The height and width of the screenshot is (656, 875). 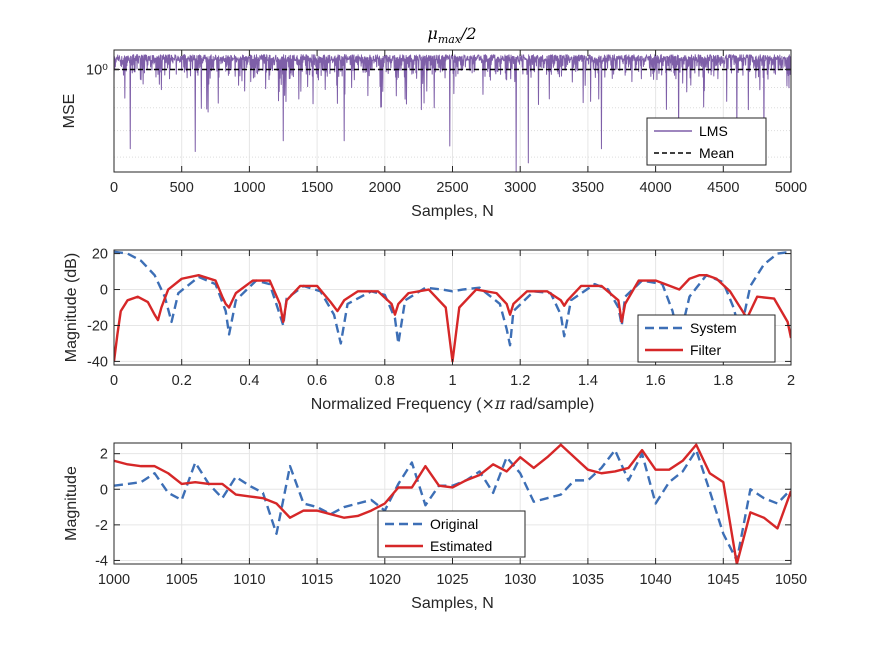 What do you see at coordinates (716, 153) in the screenshot?
I see `legend-label-mean: Mean` at bounding box center [716, 153].